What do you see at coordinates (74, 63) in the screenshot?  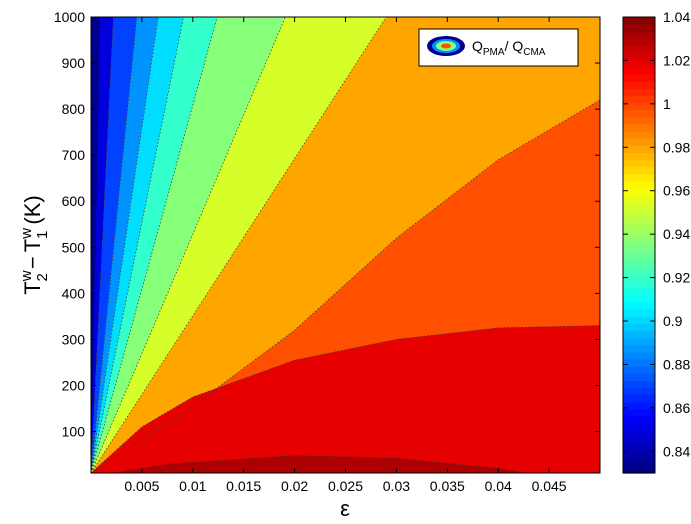 I see `y-tick-label: 900` at bounding box center [74, 63].